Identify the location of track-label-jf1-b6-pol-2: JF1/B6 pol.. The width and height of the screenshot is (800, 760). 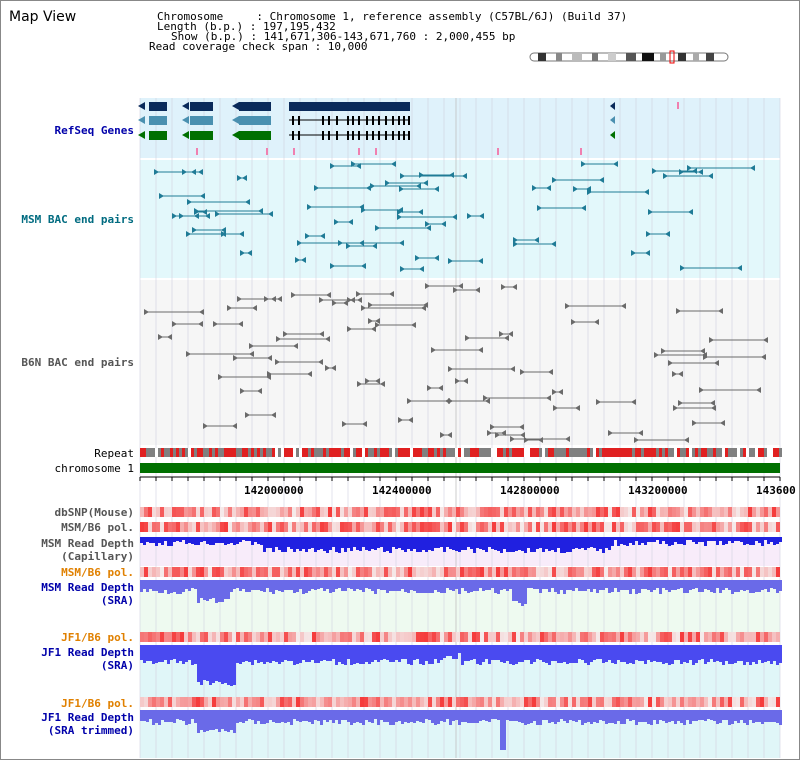
(97, 703).